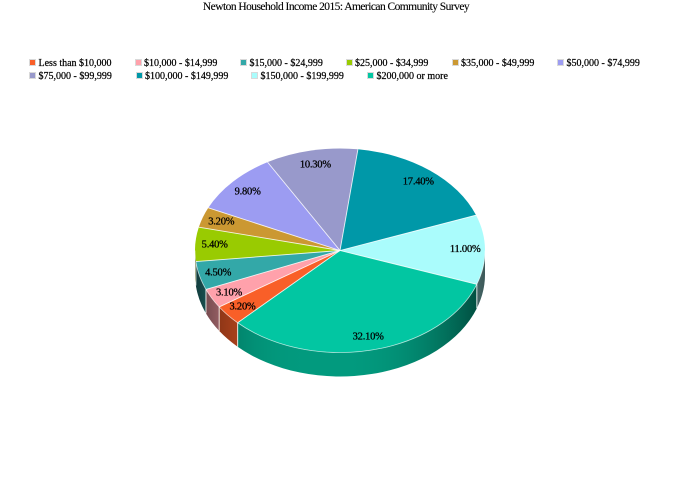 The width and height of the screenshot is (680, 500). What do you see at coordinates (419, 181) in the screenshot?
I see `svg-text: 17.40%` at bounding box center [419, 181].